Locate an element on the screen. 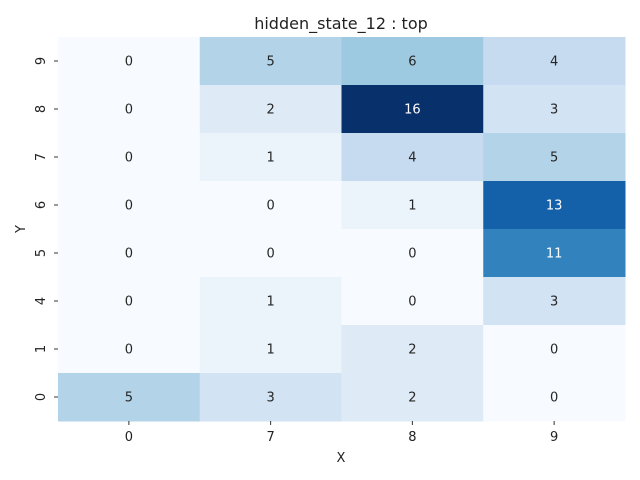  y-tick-label: 7 is located at coordinates (41, 157).